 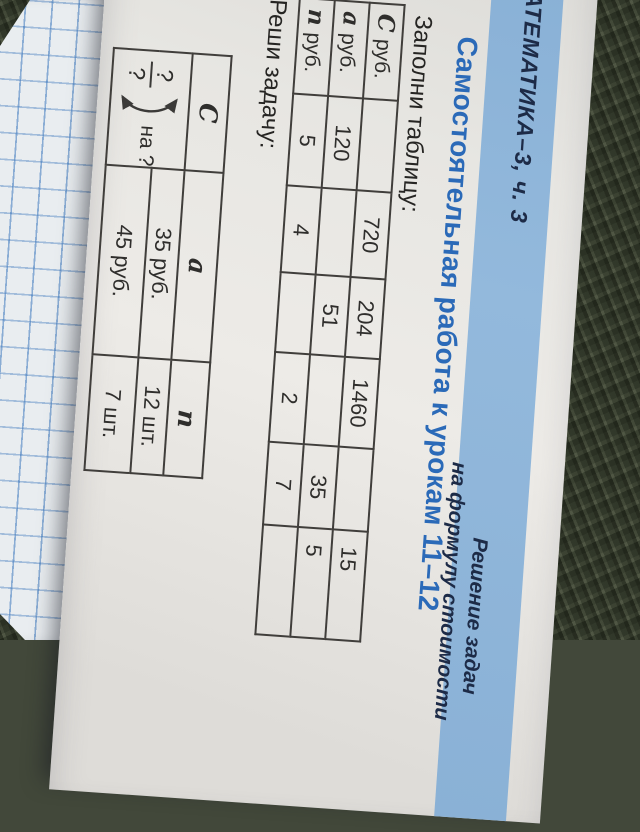 I want to click on question-mark-top: ?, so click(x=166, y=75).